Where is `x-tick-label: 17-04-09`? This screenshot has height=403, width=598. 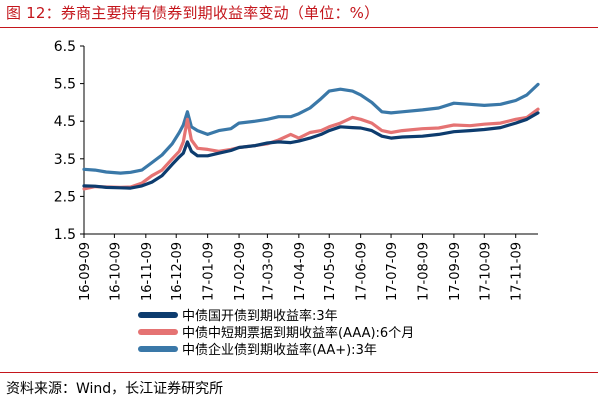
x-tick-label: 17-04-09 is located at coordinates (300, 271).